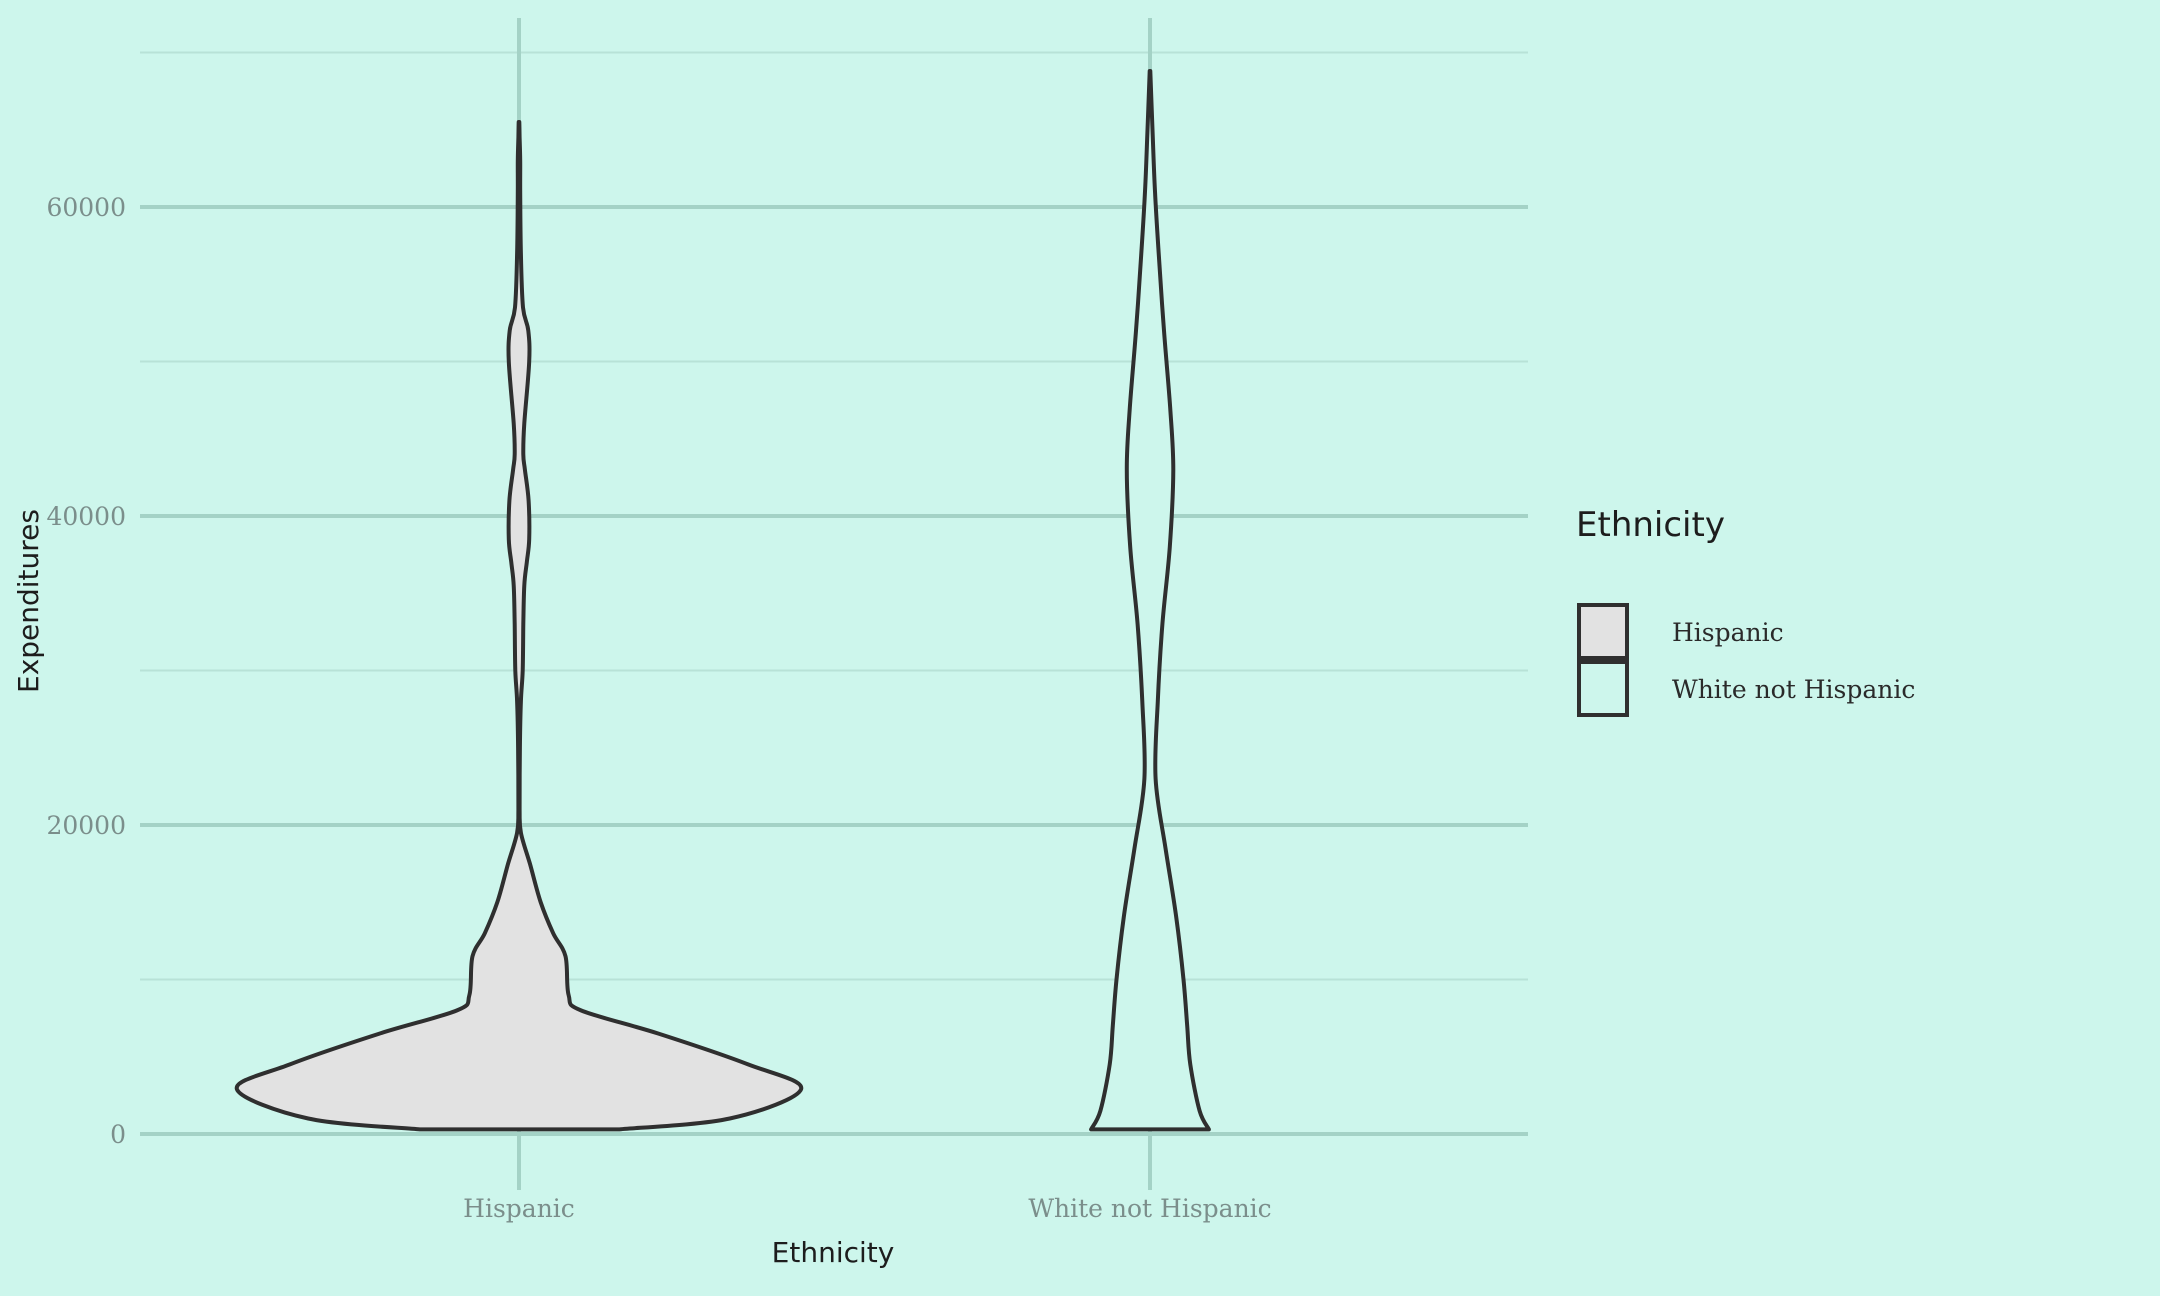  Describe the element at coordinates (1150, 600) in the screenshot. I see `violin-white-not-hispanic` at that location.